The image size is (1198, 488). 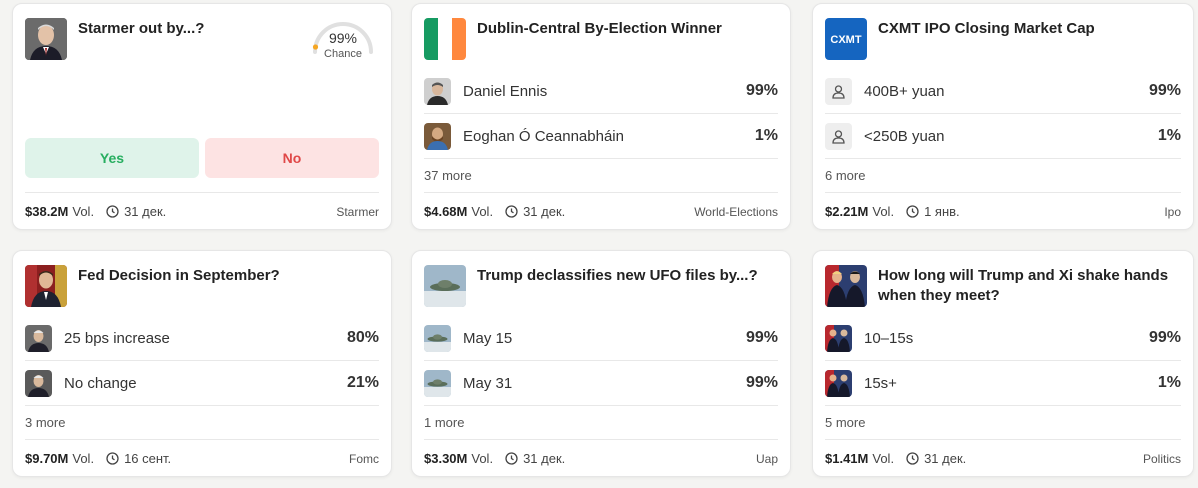 What do you see at coordinates (38, 338) in the screenshot?
I see `outcome-photo` at bounding box center [38, 338].